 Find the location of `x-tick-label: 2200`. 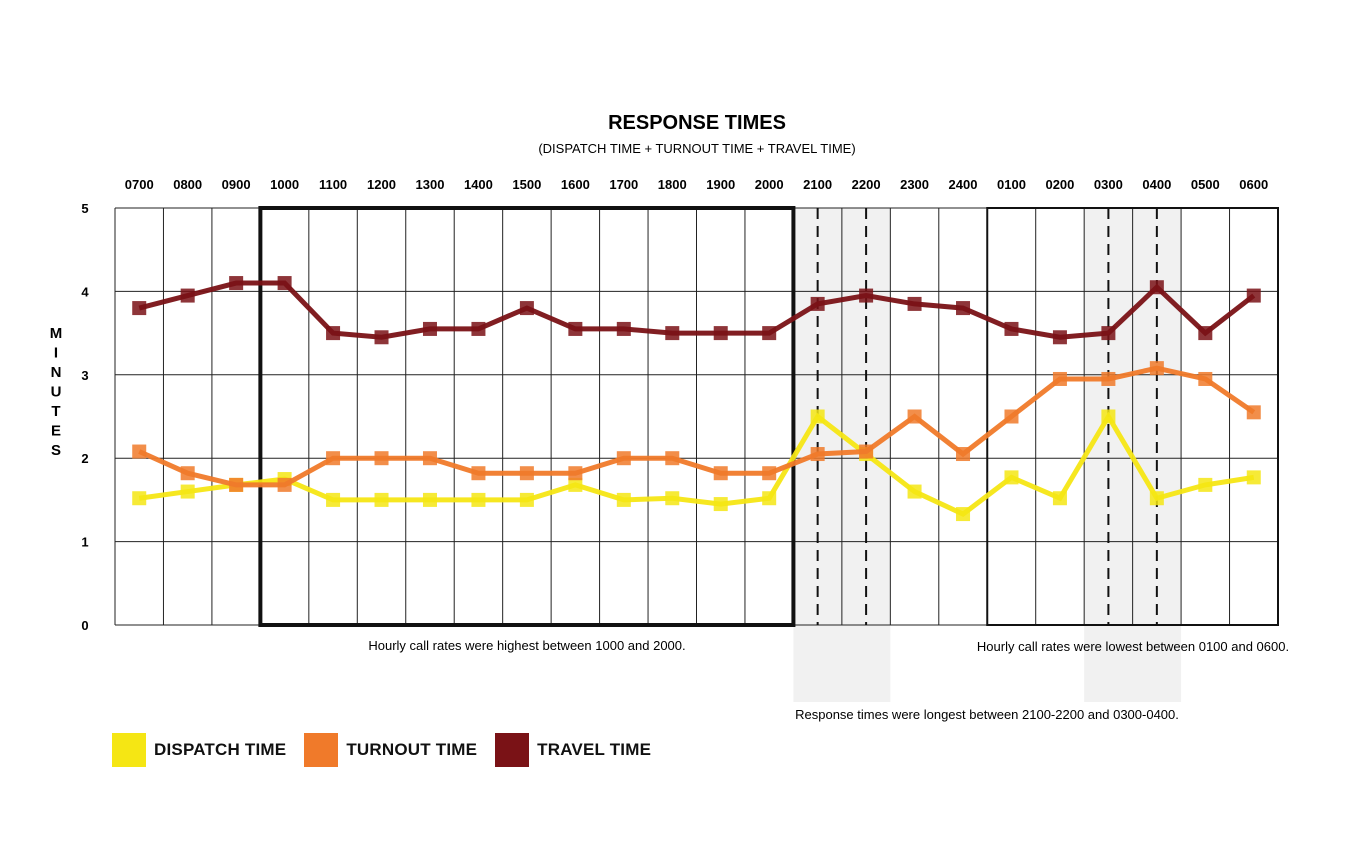

x-tick-label: 2200 is located at coordinates (866, 184).